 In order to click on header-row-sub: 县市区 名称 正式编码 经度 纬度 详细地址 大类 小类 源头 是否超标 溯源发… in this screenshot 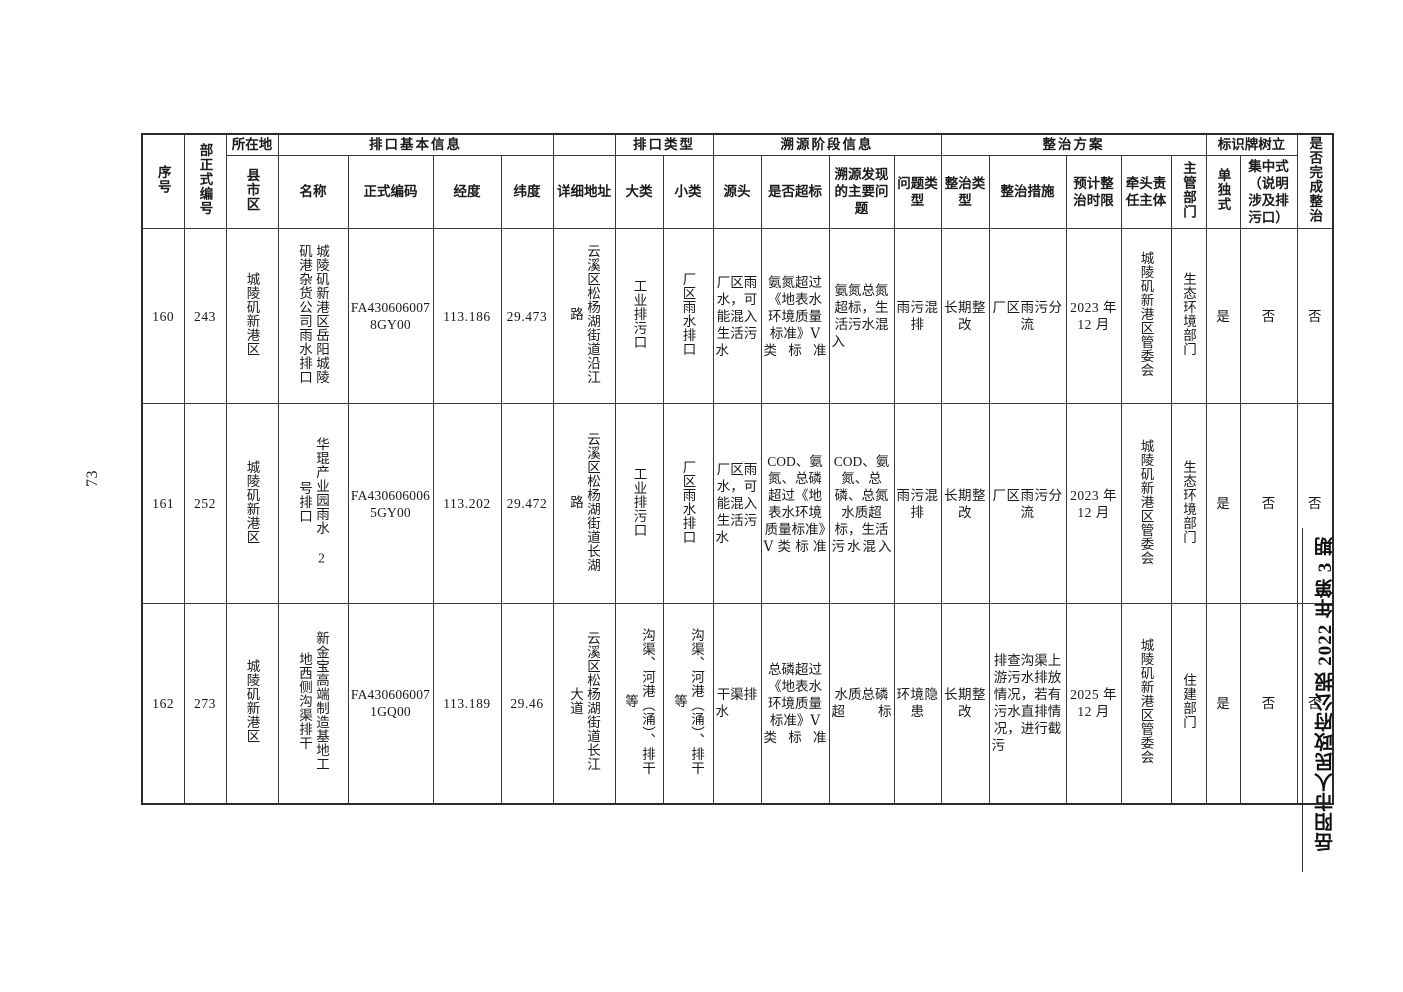, I will do `click(737, 192)`.